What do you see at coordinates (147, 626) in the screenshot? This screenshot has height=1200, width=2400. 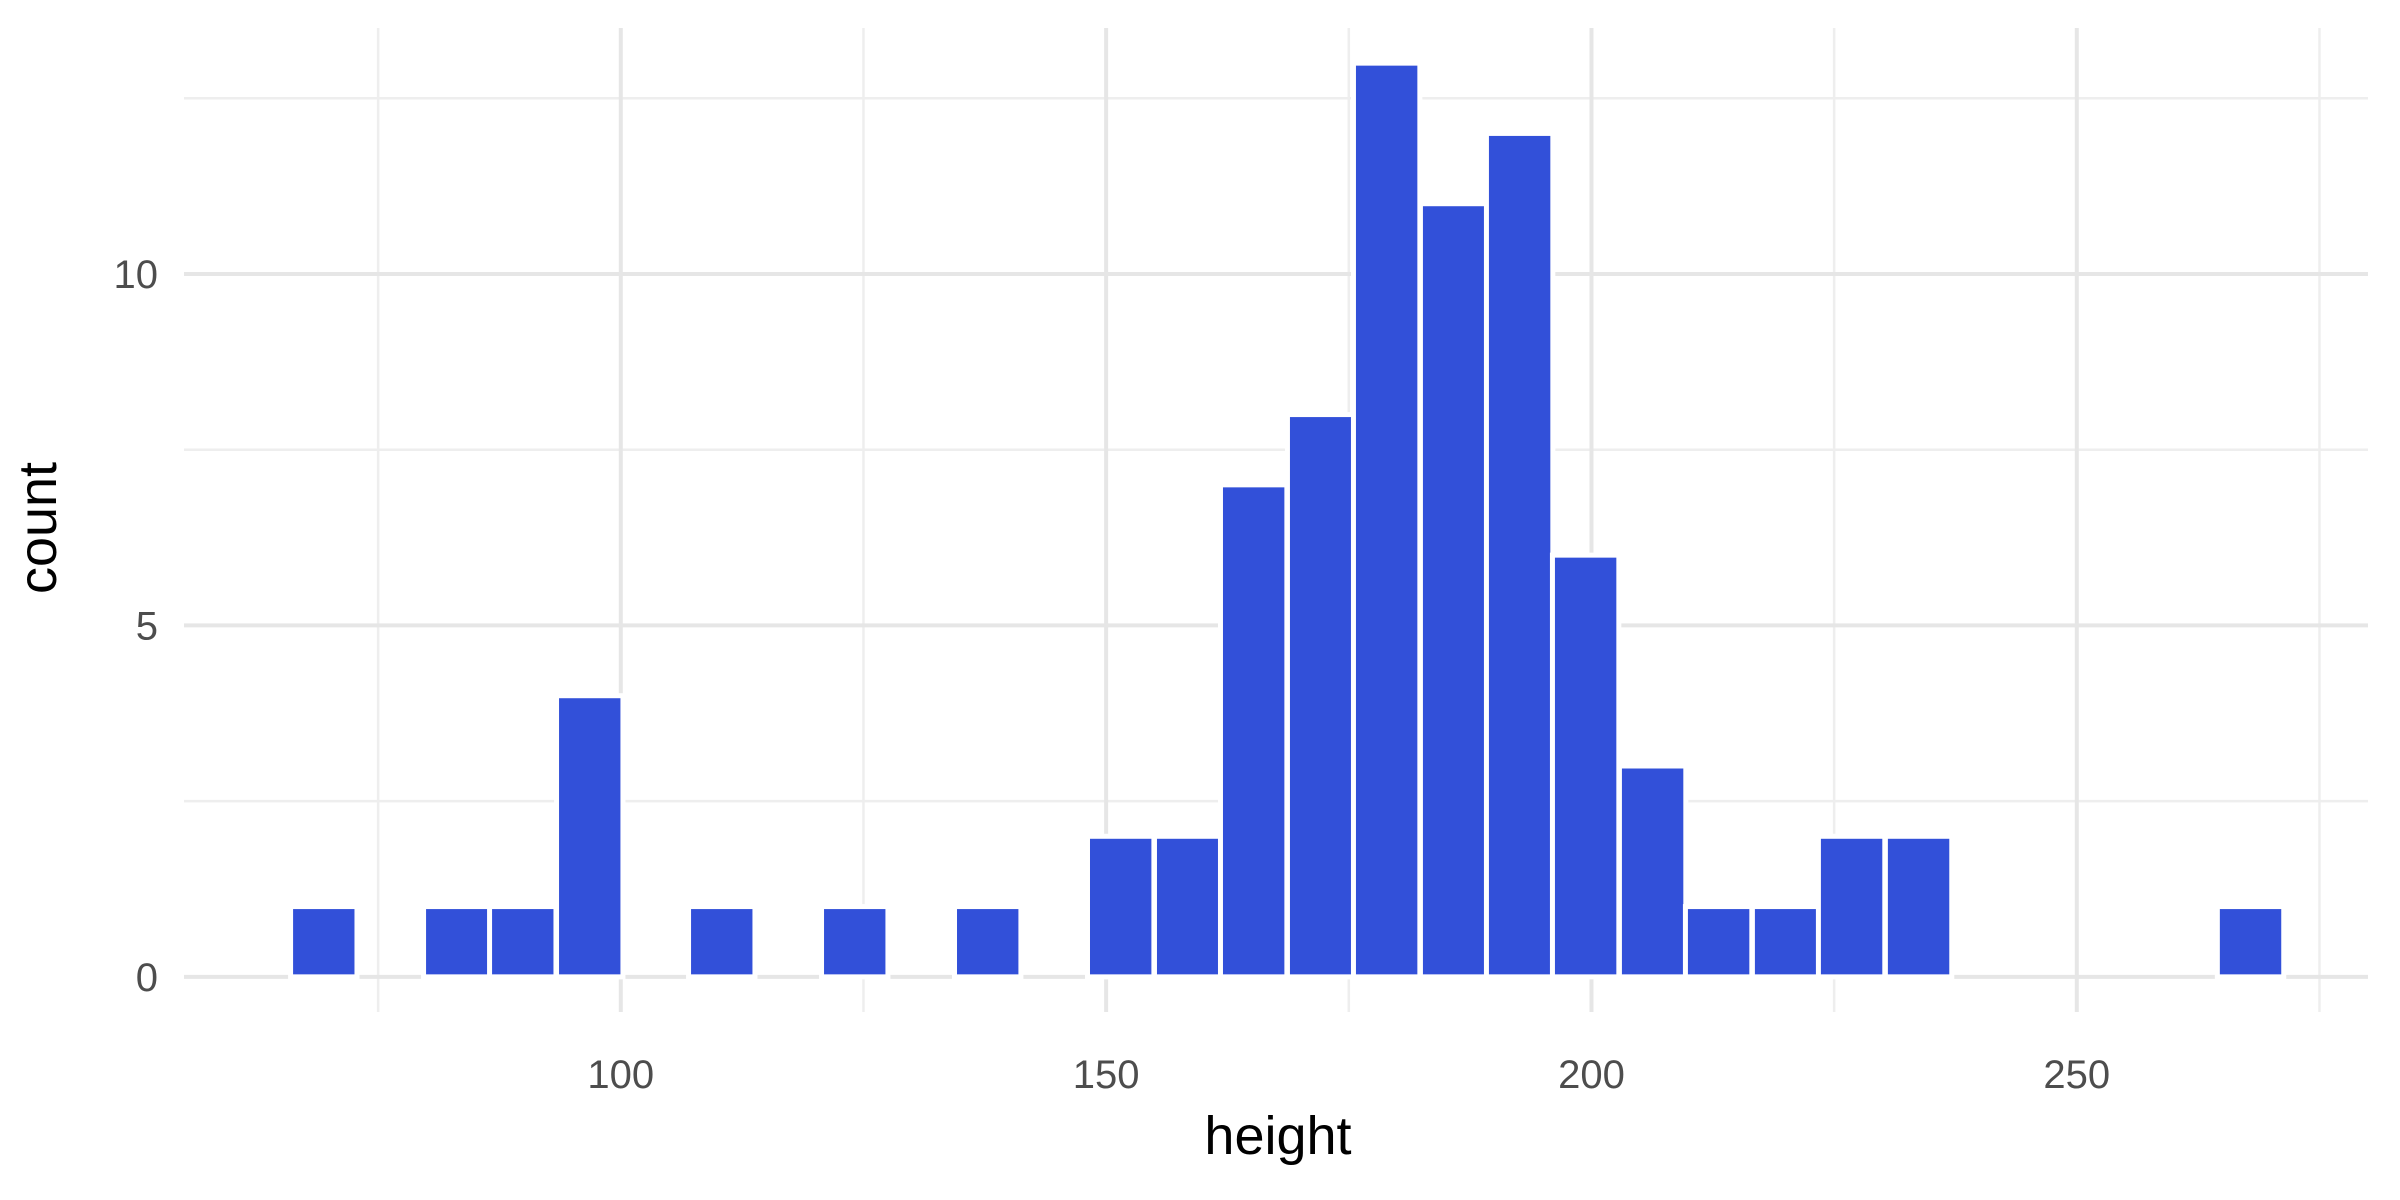 I see `y-tick-label: 5` at bounding box center [147, 626].